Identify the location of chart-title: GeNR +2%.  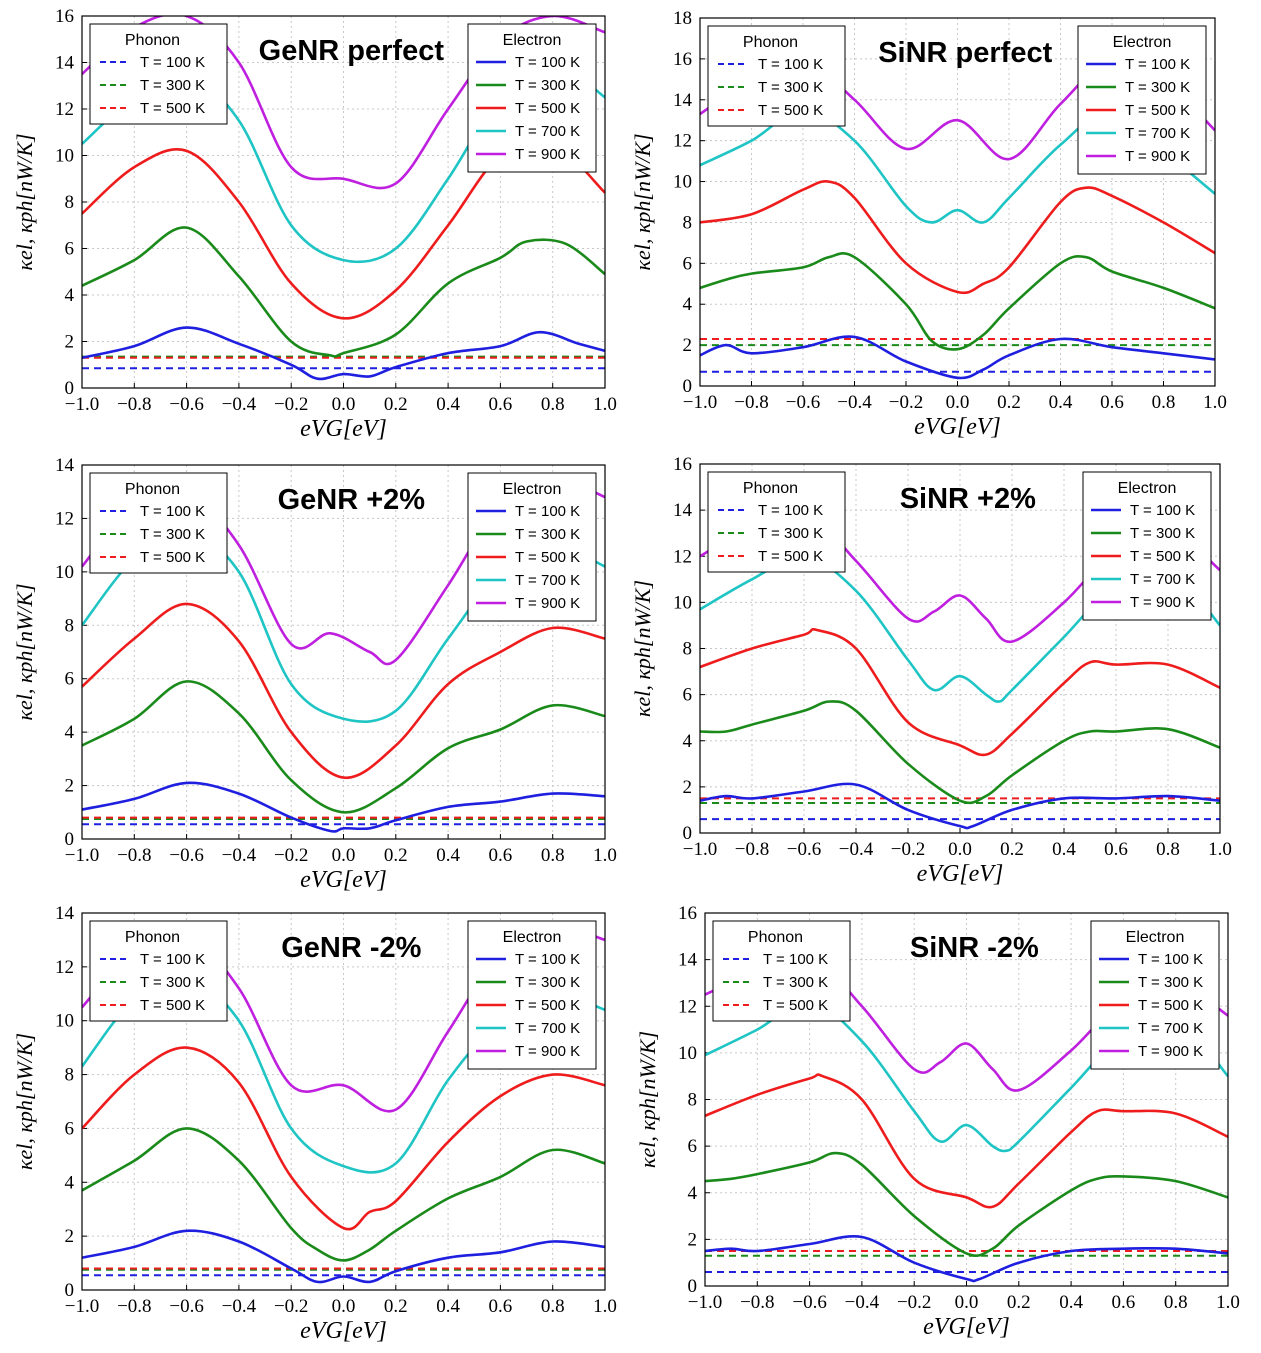
(352, 500).